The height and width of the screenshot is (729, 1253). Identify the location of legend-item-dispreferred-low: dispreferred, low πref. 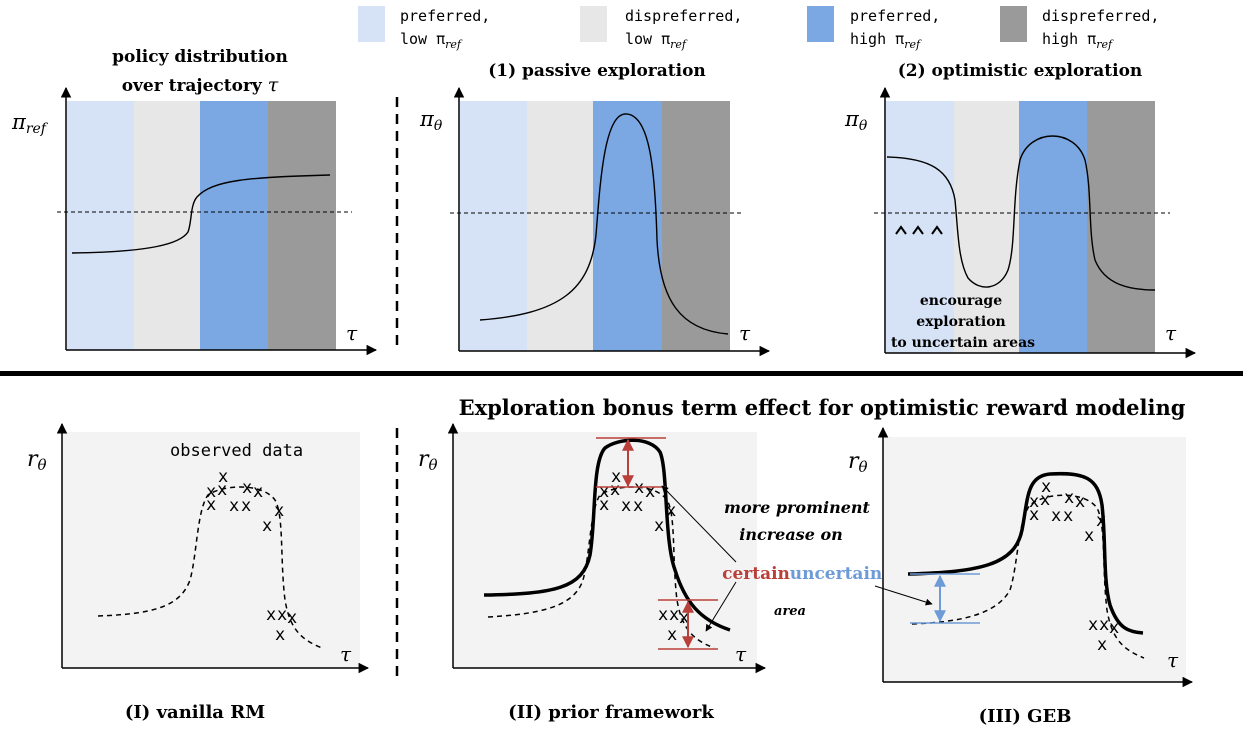
(661, 28).